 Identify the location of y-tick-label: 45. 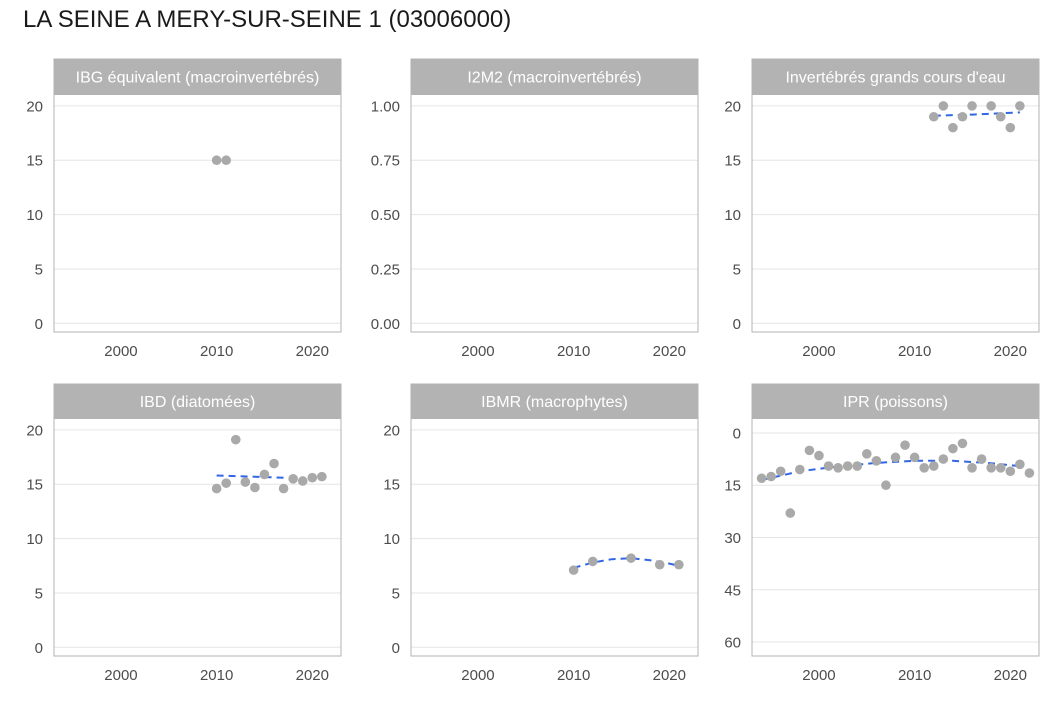
(732, 590).